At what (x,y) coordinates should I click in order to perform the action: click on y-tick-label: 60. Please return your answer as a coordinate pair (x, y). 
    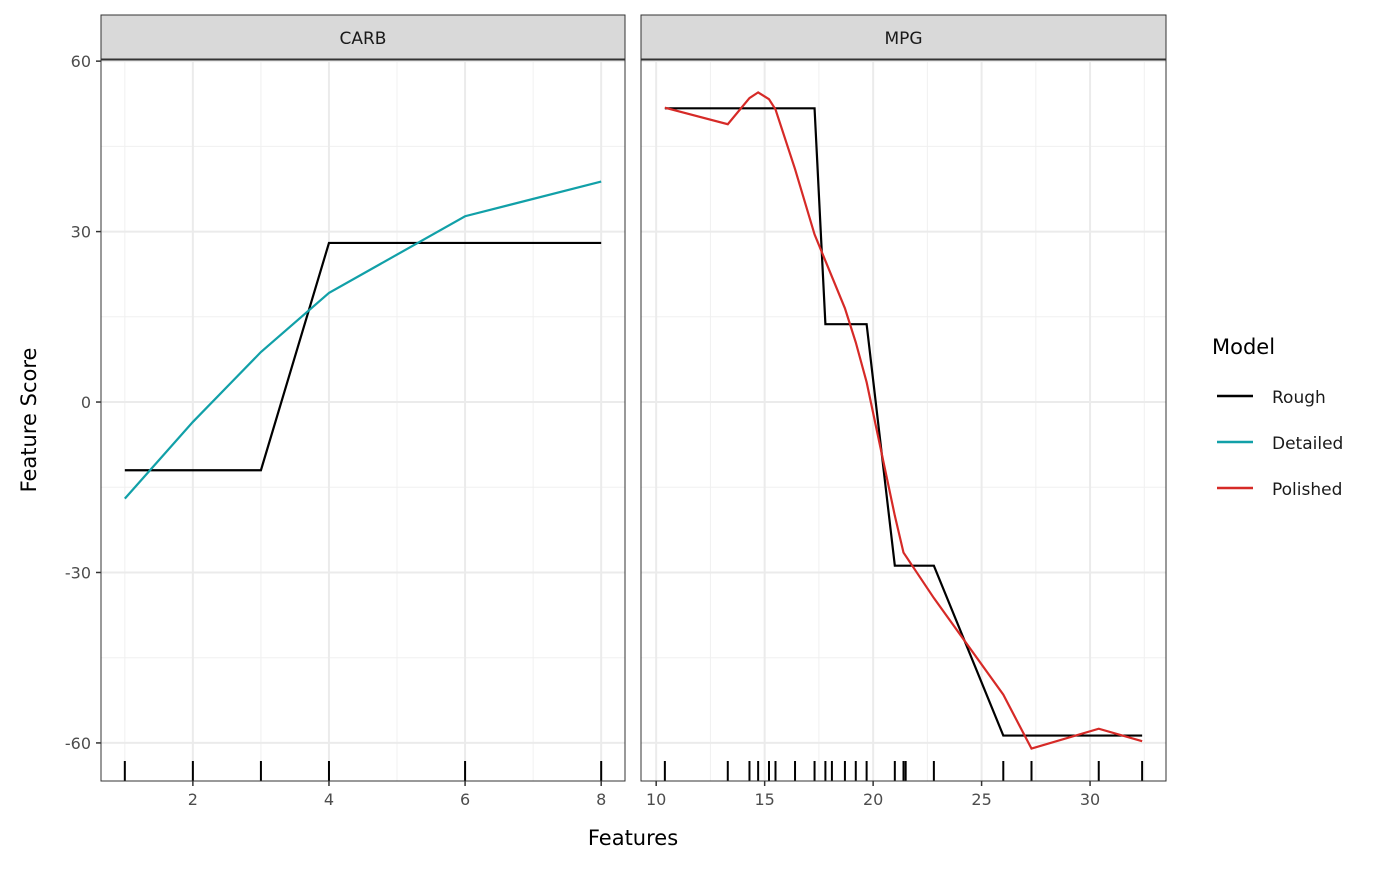
    Looking at the image, I should click on (81, 61).